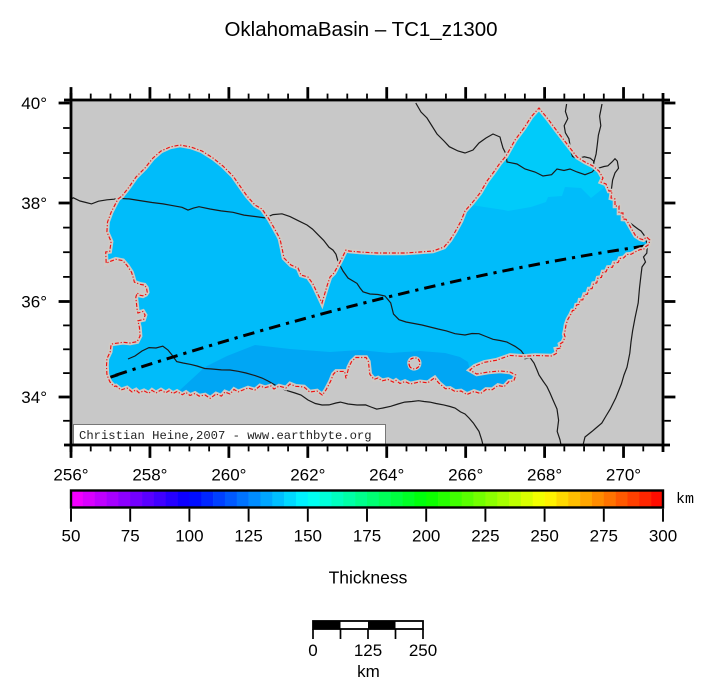 The height and width of the screenshot is (699, 716). I want to click on svg-text: 300, so click(663, 536).